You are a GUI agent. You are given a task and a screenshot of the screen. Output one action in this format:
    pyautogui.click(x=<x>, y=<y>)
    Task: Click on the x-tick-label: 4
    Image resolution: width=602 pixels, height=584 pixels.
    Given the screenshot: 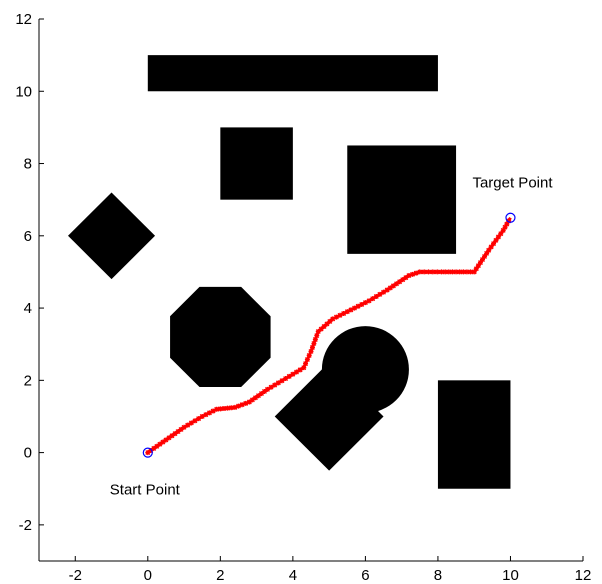 What is the action you would take?
    pyautogui.click(x=293, y=575)
    